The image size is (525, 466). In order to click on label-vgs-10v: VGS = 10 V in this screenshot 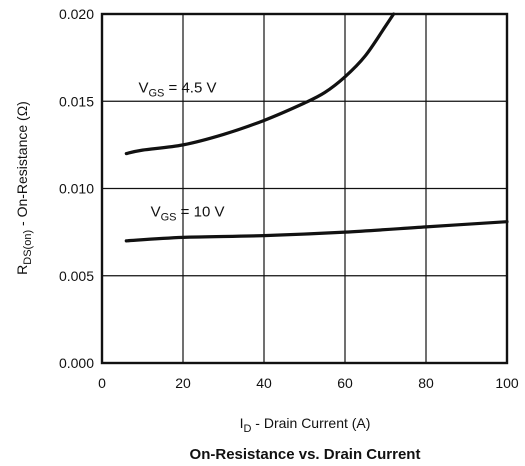, I will do `click(188, 213)`.